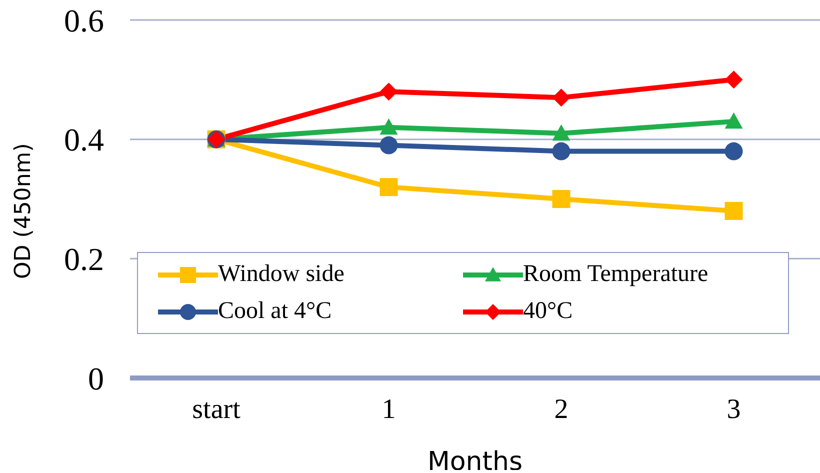  I want to click on x-tick-label: 1, so click(389, 409).